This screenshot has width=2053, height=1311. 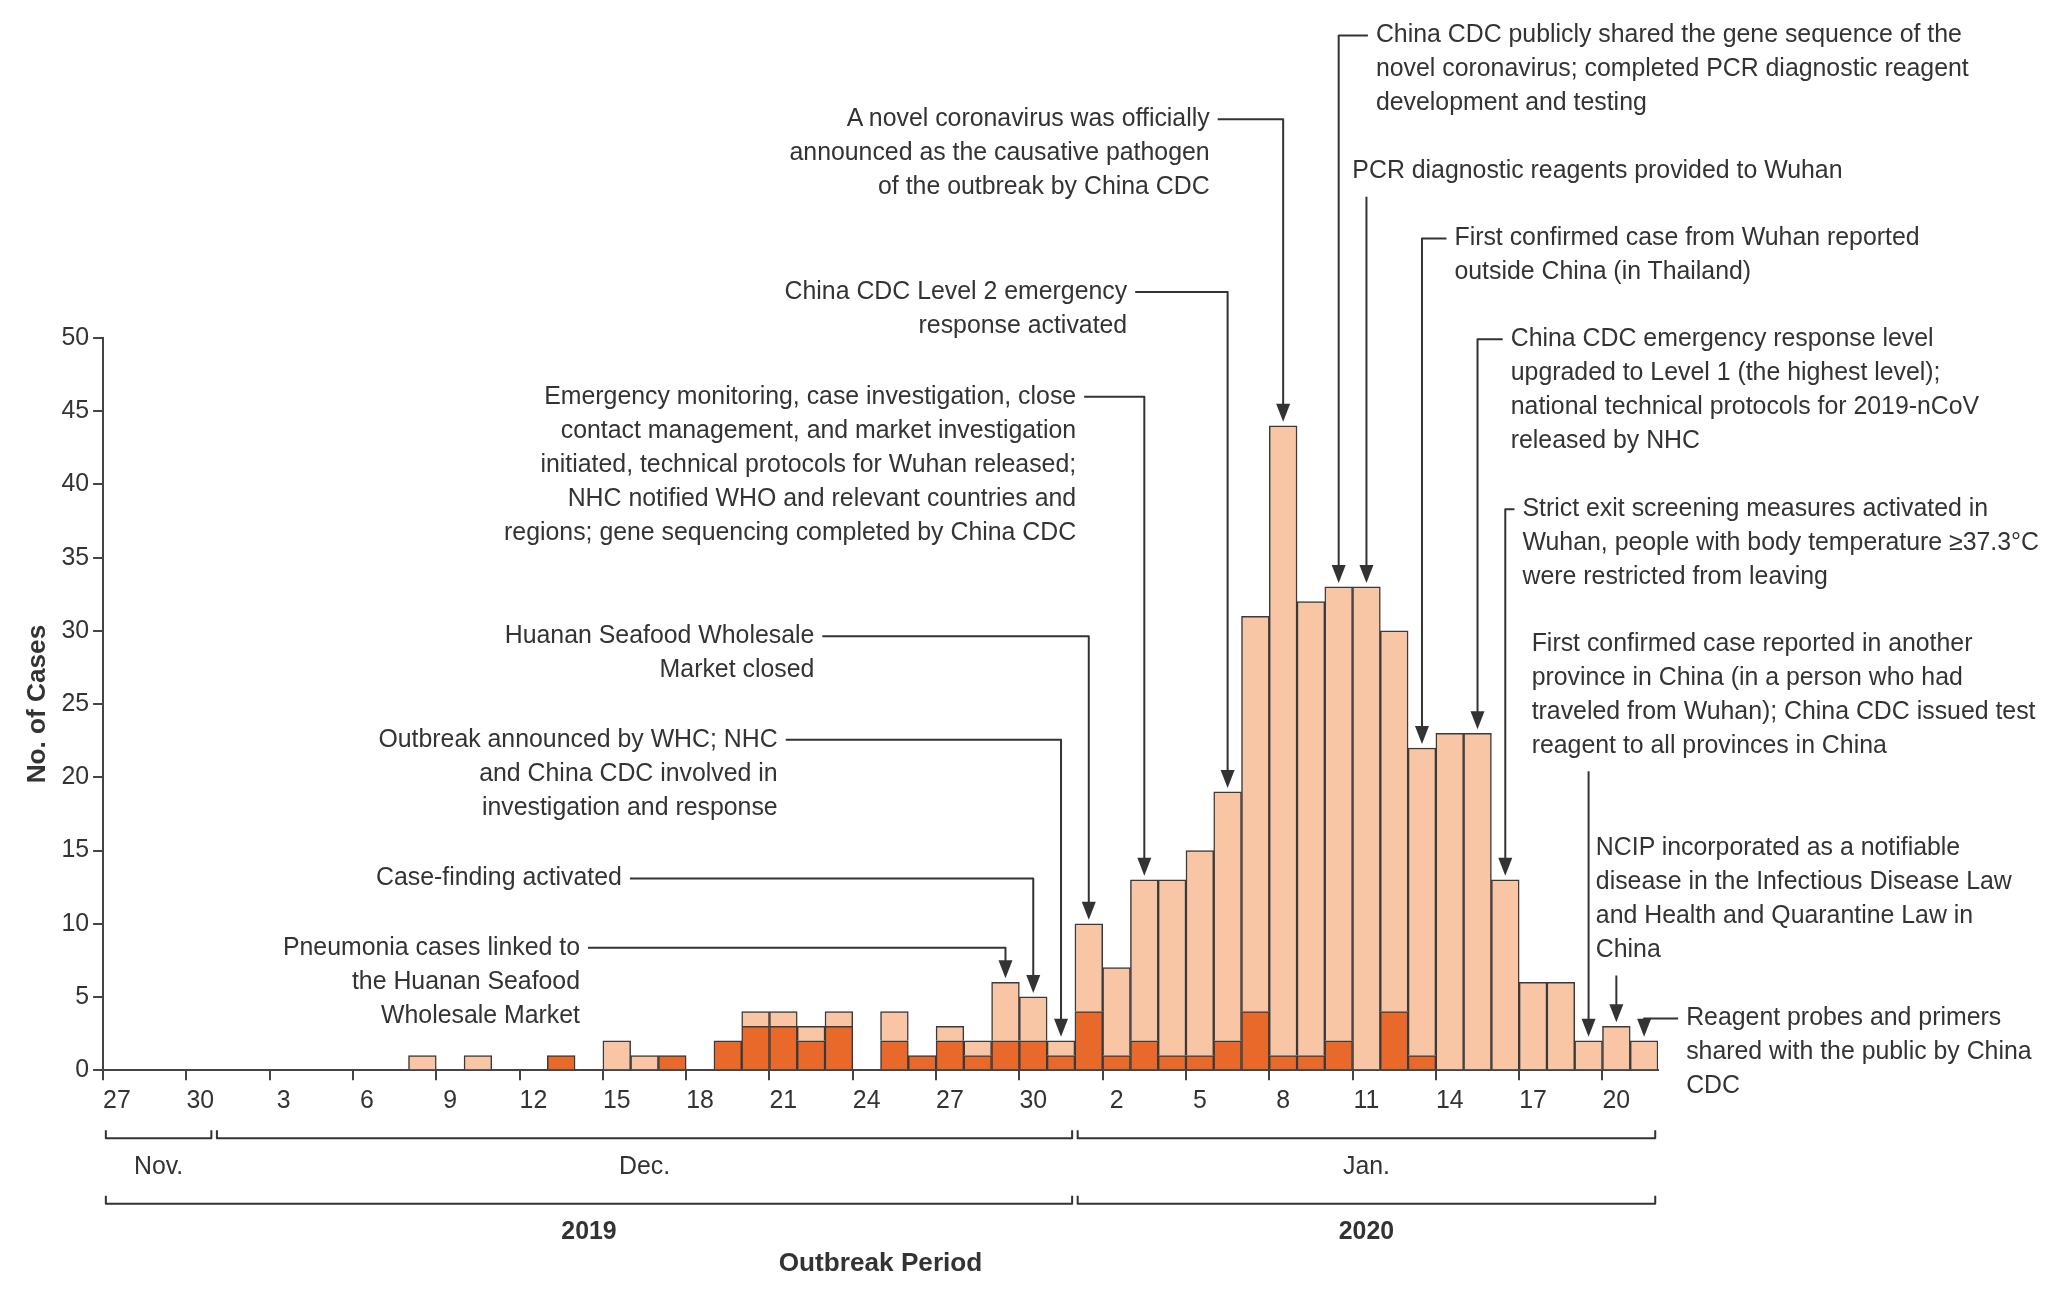 What do you see at coordinates (616, 1098) in the screenshot?
I see `x-tick-label: 15` at bounding box center [616, 1098].